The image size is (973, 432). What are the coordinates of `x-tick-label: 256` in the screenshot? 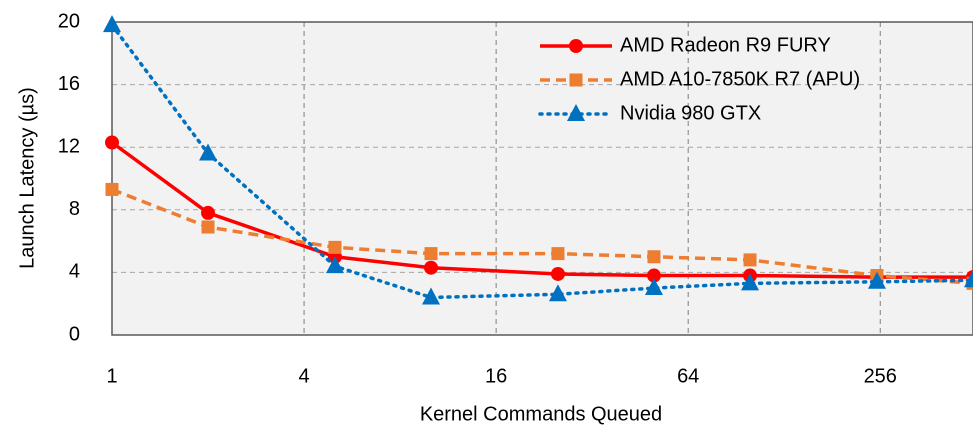 It's located at (880, 376).